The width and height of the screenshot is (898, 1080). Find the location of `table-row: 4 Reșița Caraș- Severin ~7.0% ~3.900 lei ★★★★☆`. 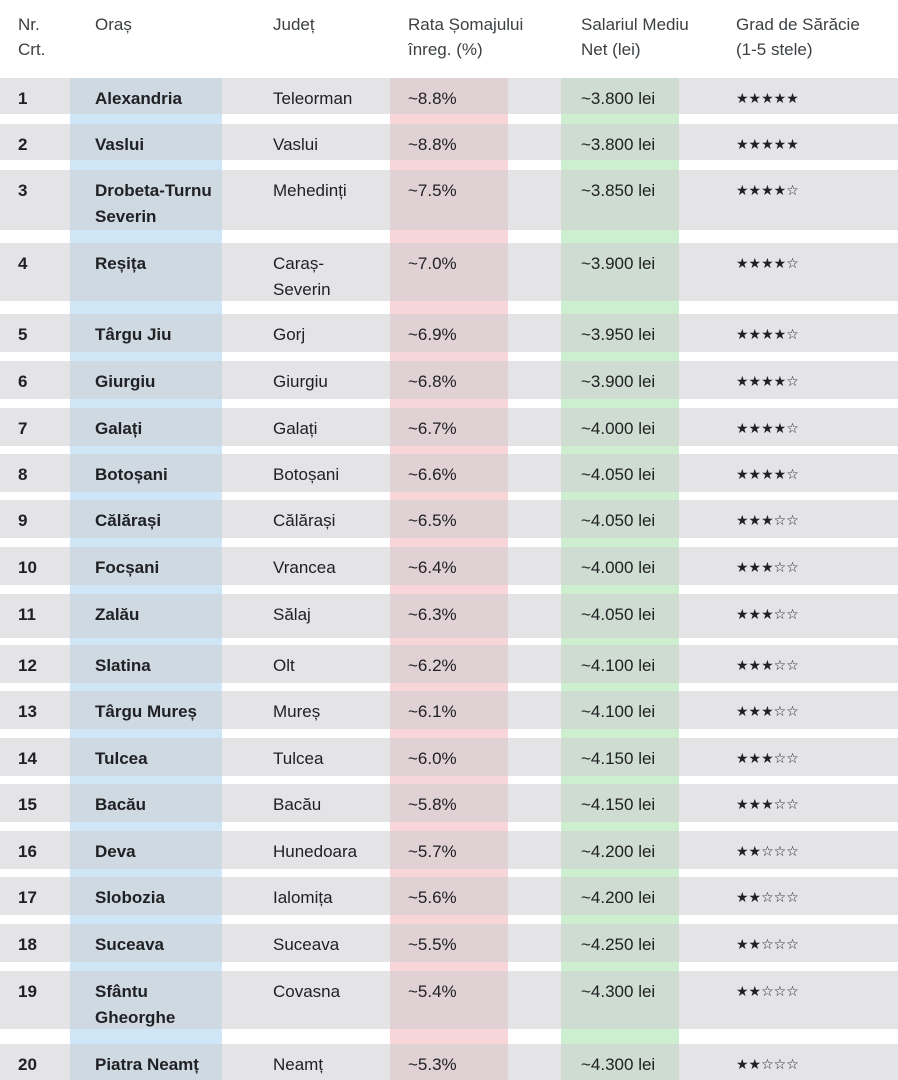

table-row: 4 Reșița Caraș- Severin ~7.0% ~3.900 lei ★★★★☆ is located at coordinates (449, 272).